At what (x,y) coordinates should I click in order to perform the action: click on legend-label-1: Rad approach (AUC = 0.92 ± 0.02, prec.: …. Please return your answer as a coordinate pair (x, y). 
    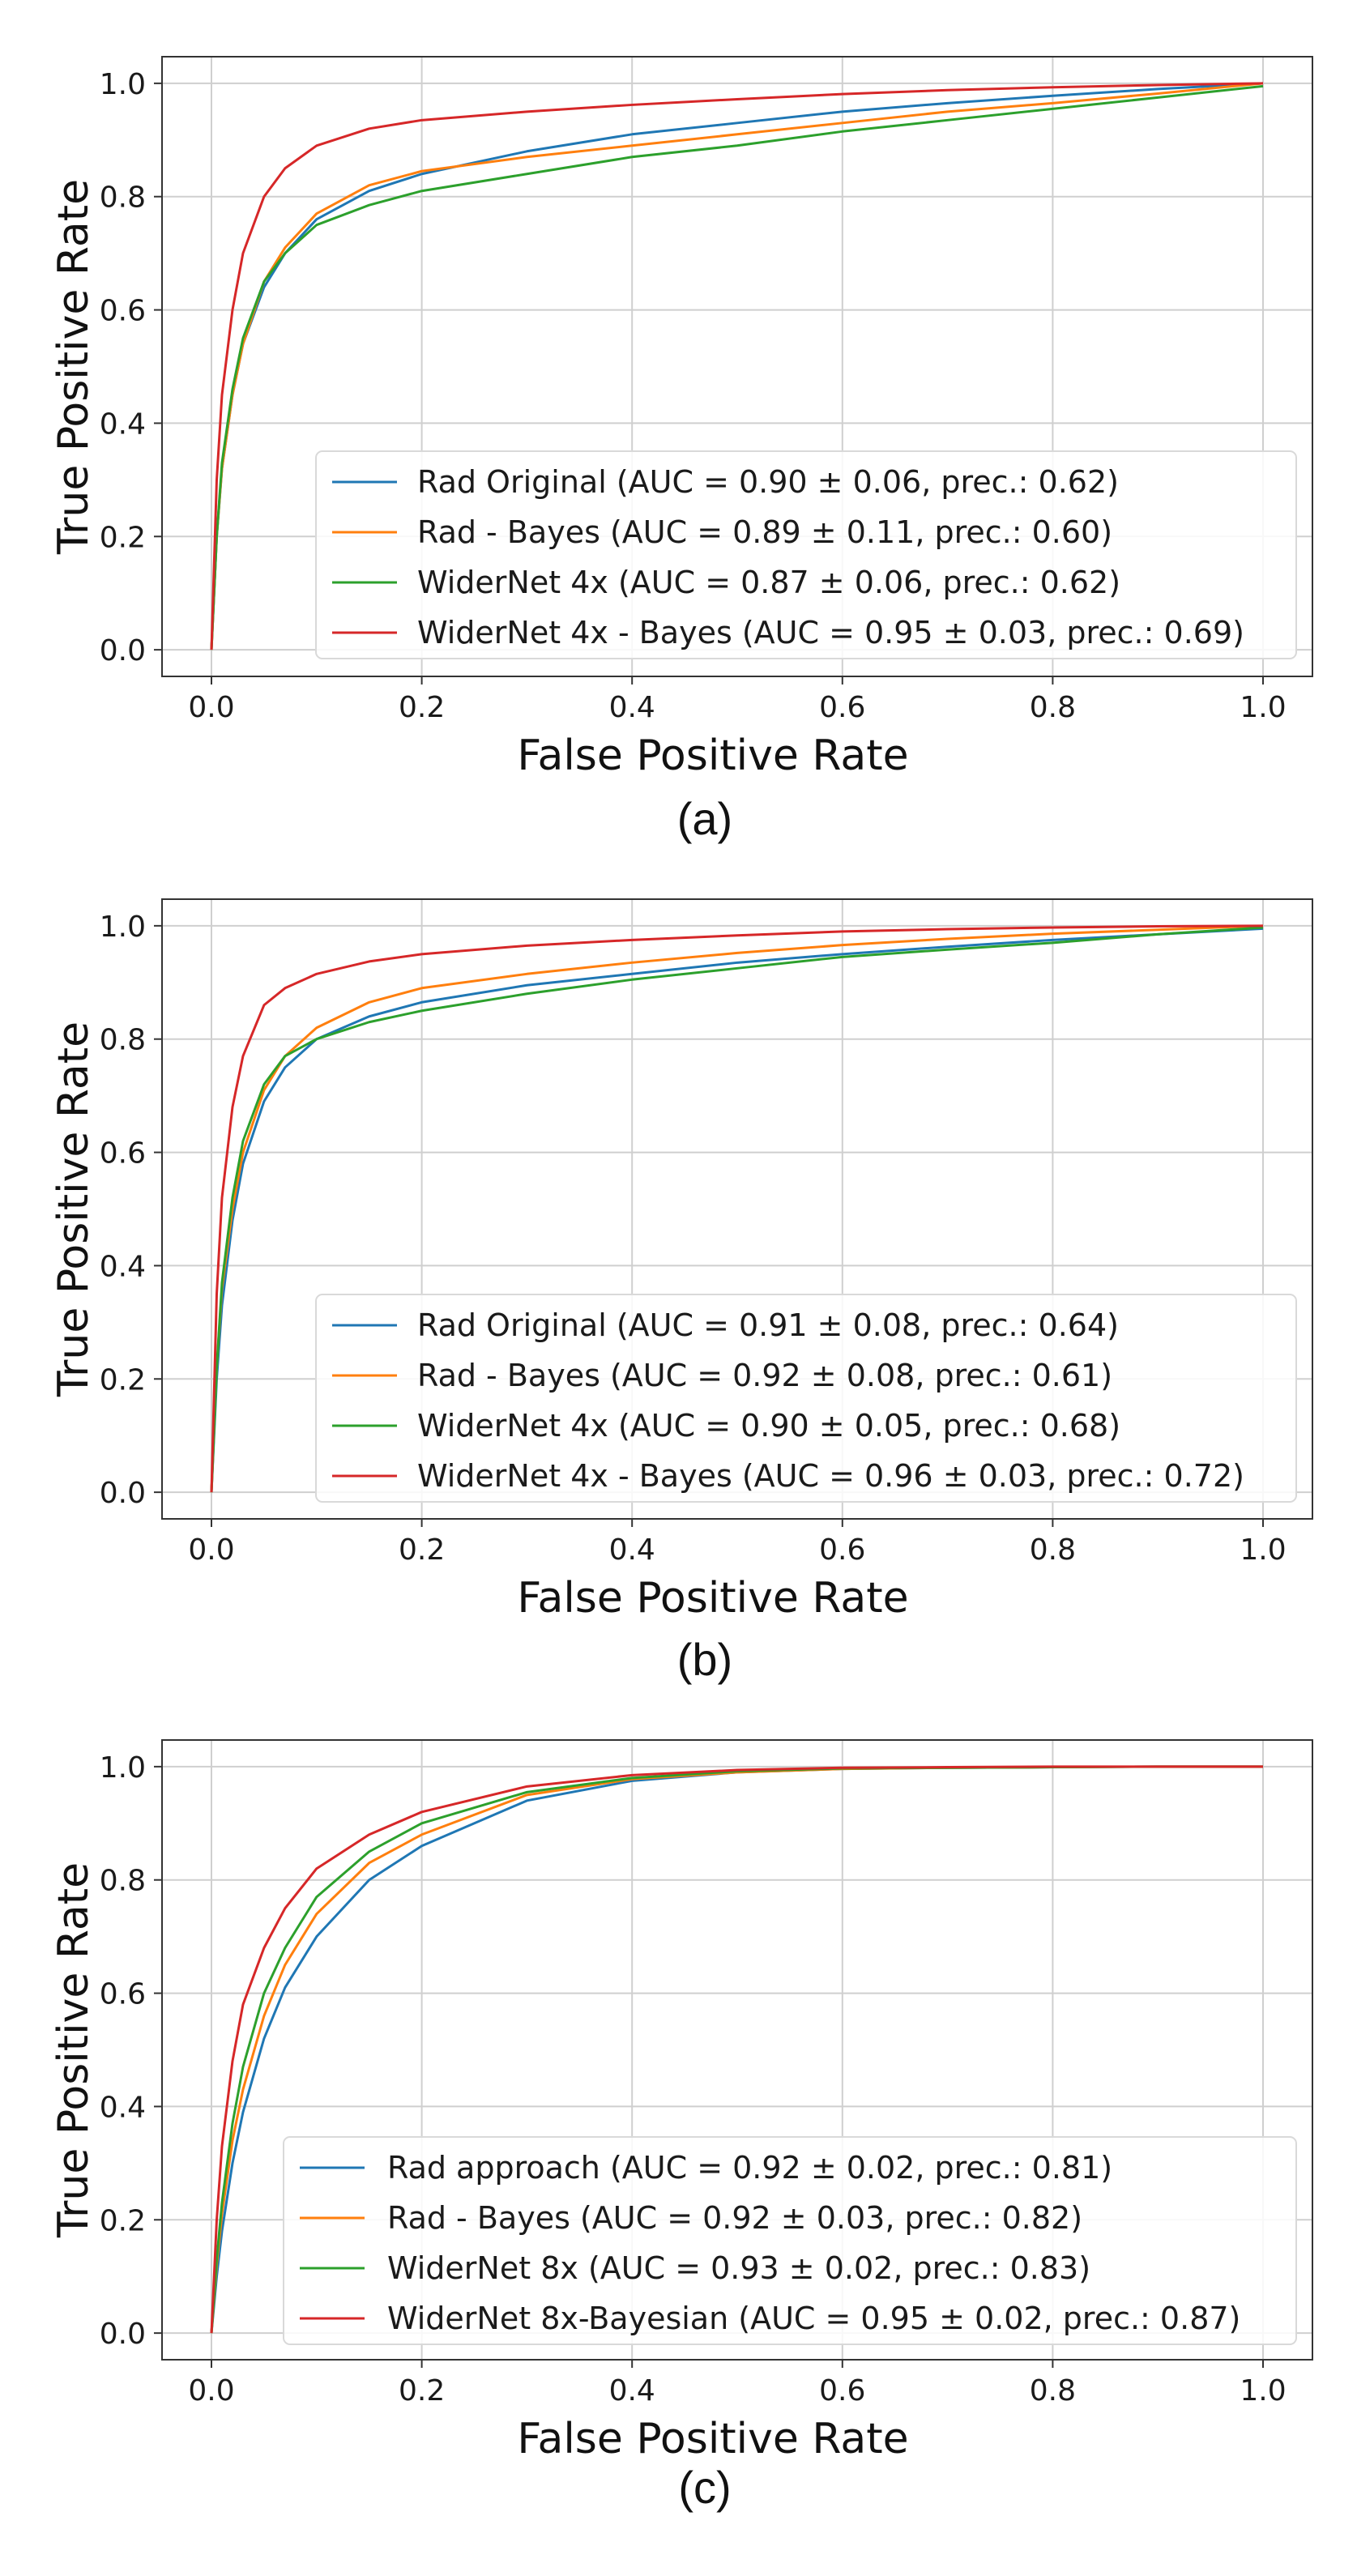
    Looking at the image, I should click on (749, 2168).